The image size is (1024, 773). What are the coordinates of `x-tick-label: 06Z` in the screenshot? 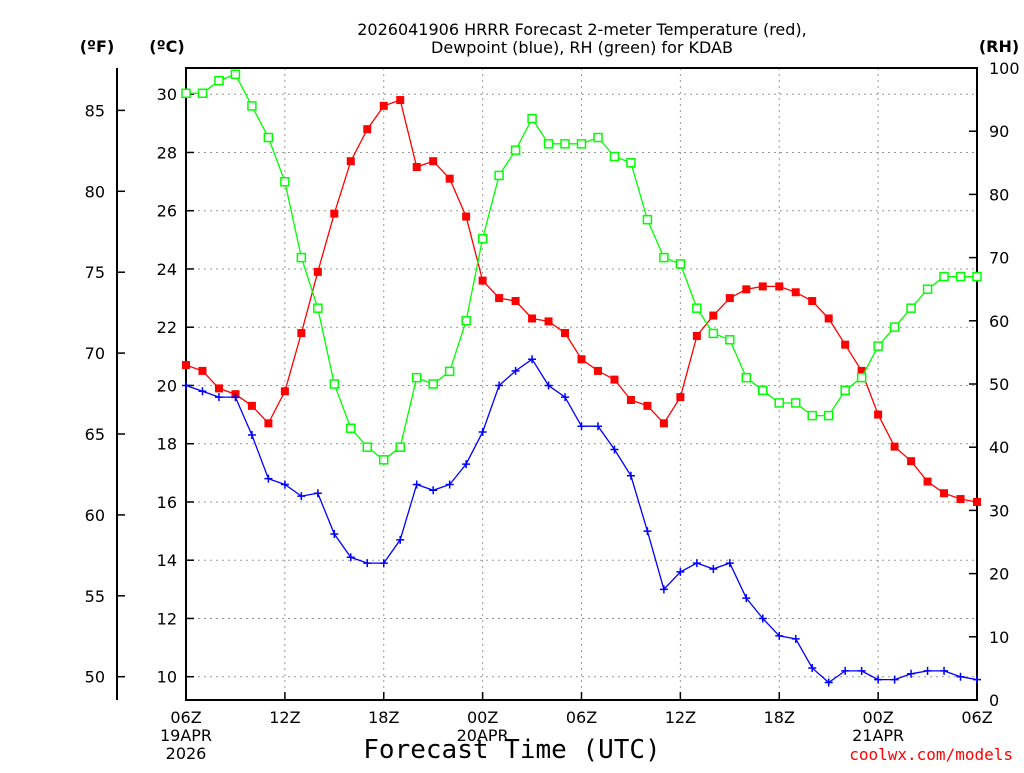 It's located at (185, 717).